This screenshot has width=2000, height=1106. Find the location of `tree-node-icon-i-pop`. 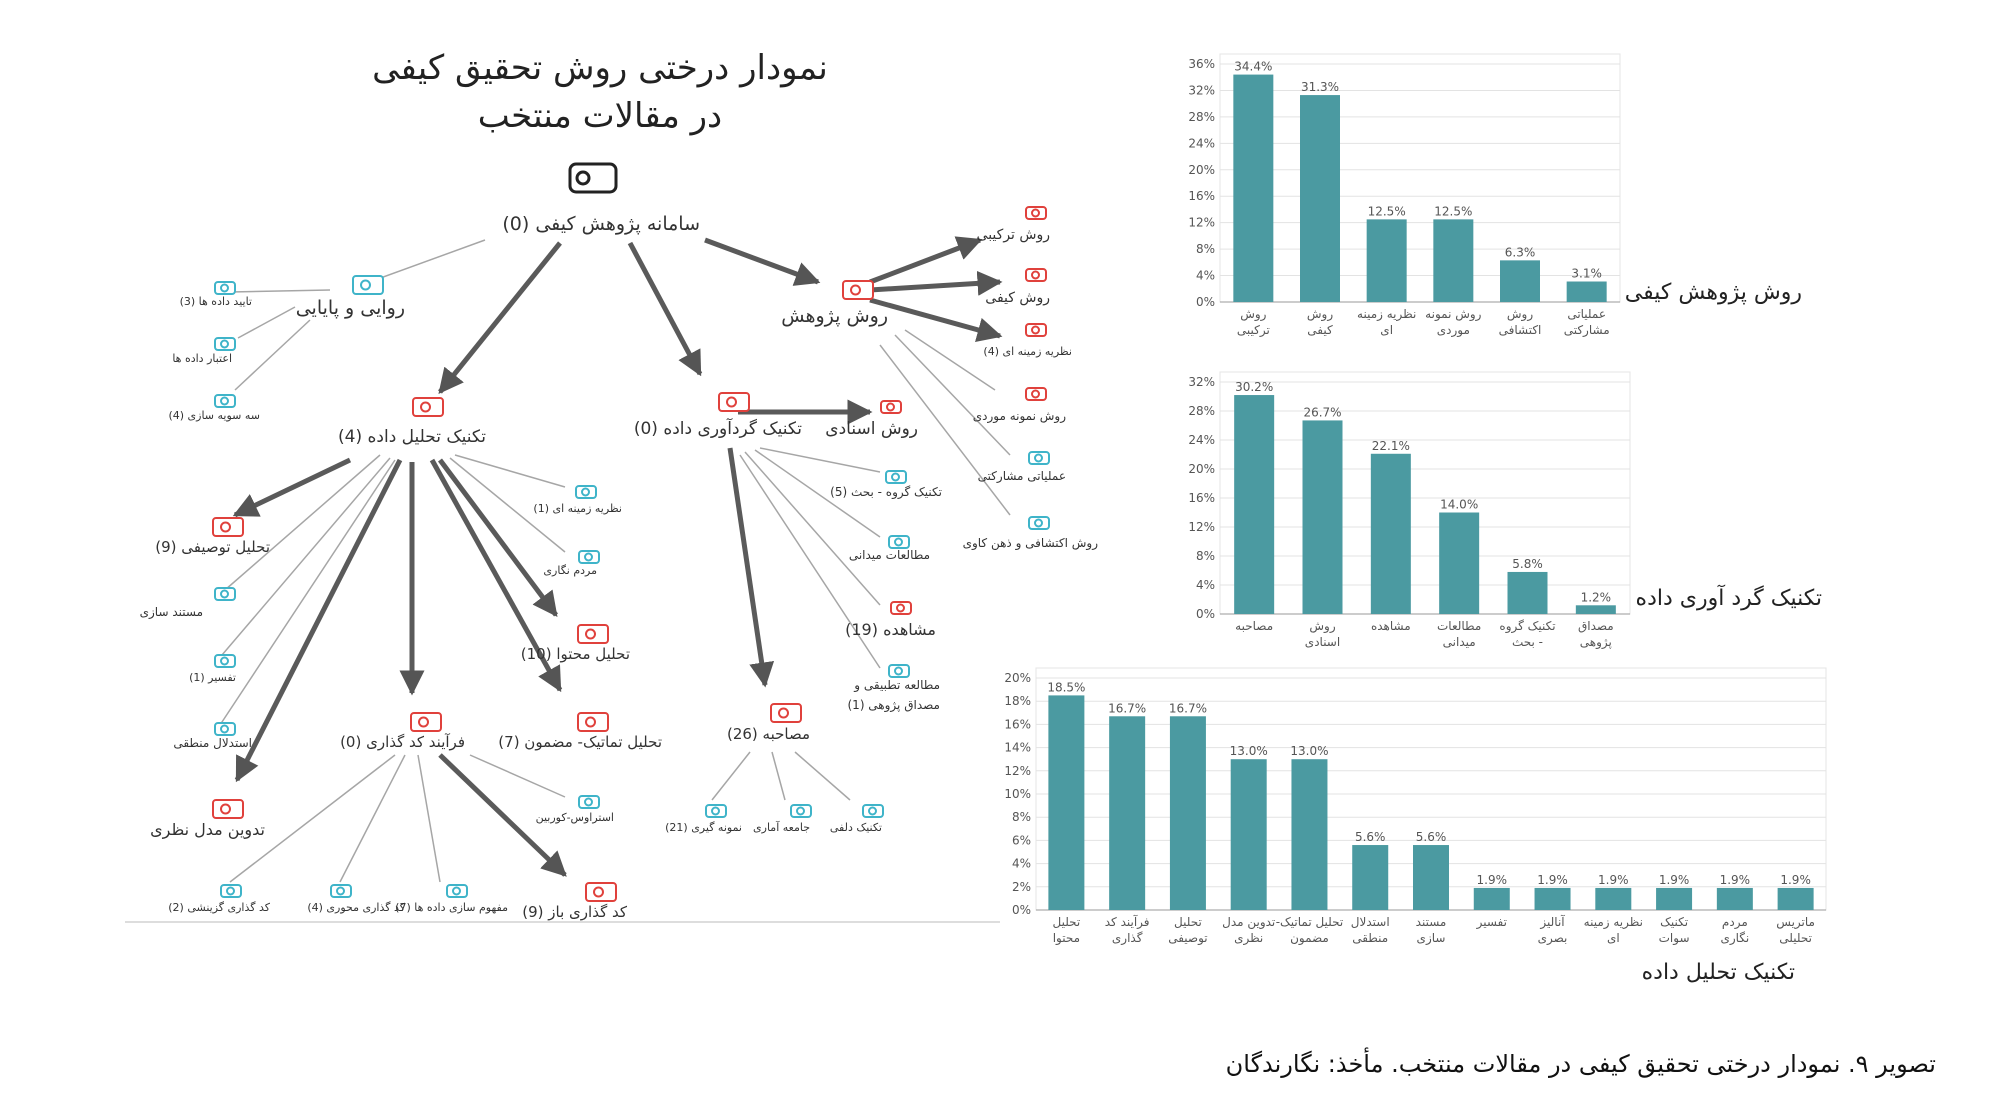

tree-node-icon-i-pop is located at coordinates (801, 811).